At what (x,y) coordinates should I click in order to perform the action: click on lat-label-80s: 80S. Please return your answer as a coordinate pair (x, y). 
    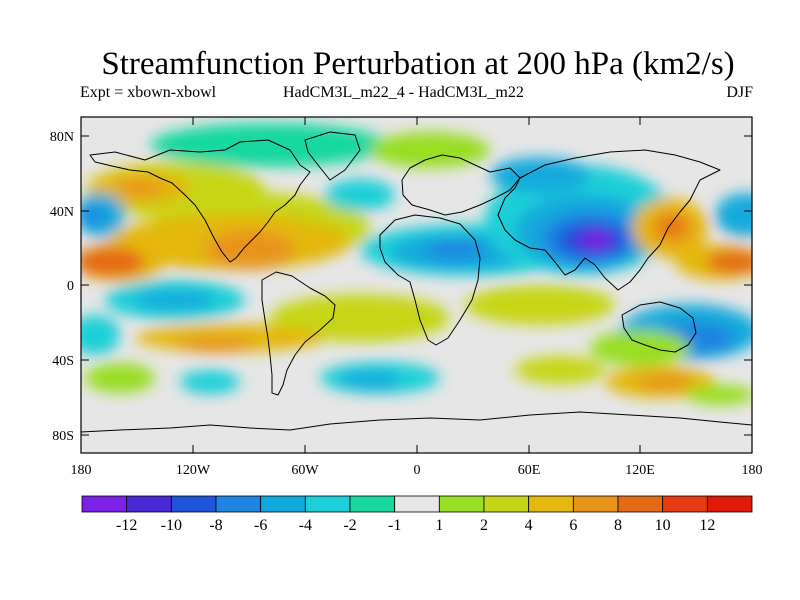
    Looking at the image, I should click on (63, 436).